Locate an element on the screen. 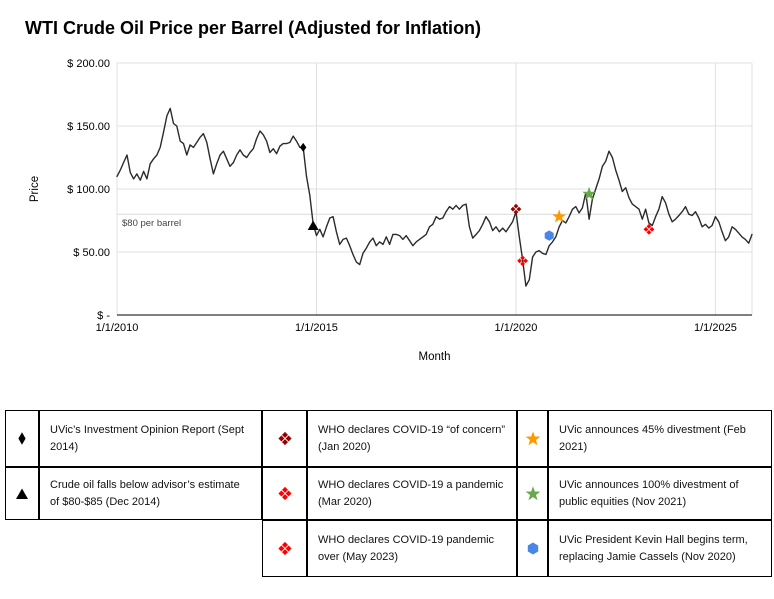 This screenshot has width=774, height=599. legend-text: UVic announces 45% divestment (Feb 2021) is located at coordinates (660, 438).